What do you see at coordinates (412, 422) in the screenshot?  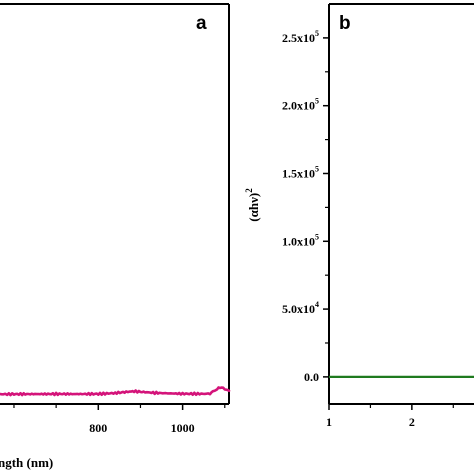 I see `panel-b-x-tick-label: 2` at bounding box center [412, 422].